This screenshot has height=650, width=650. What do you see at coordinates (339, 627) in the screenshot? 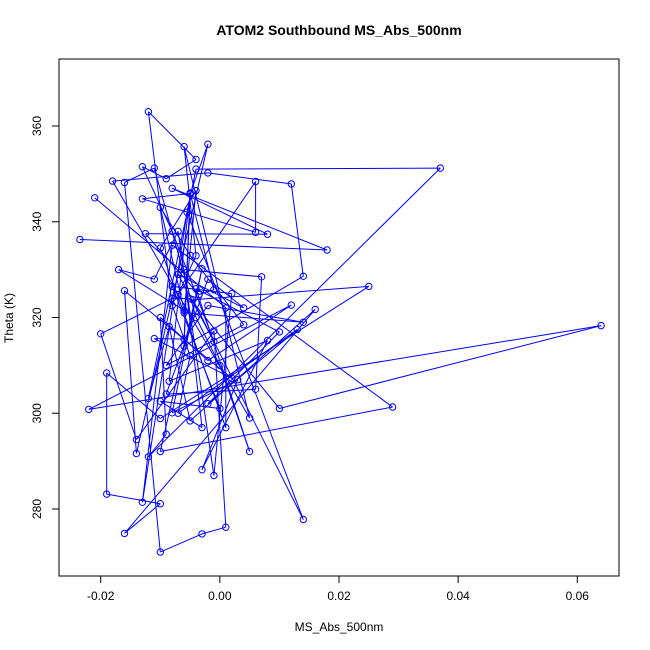
I see `x-axis-label: MS_Abs_500nm` at bounding box center [339, 627].